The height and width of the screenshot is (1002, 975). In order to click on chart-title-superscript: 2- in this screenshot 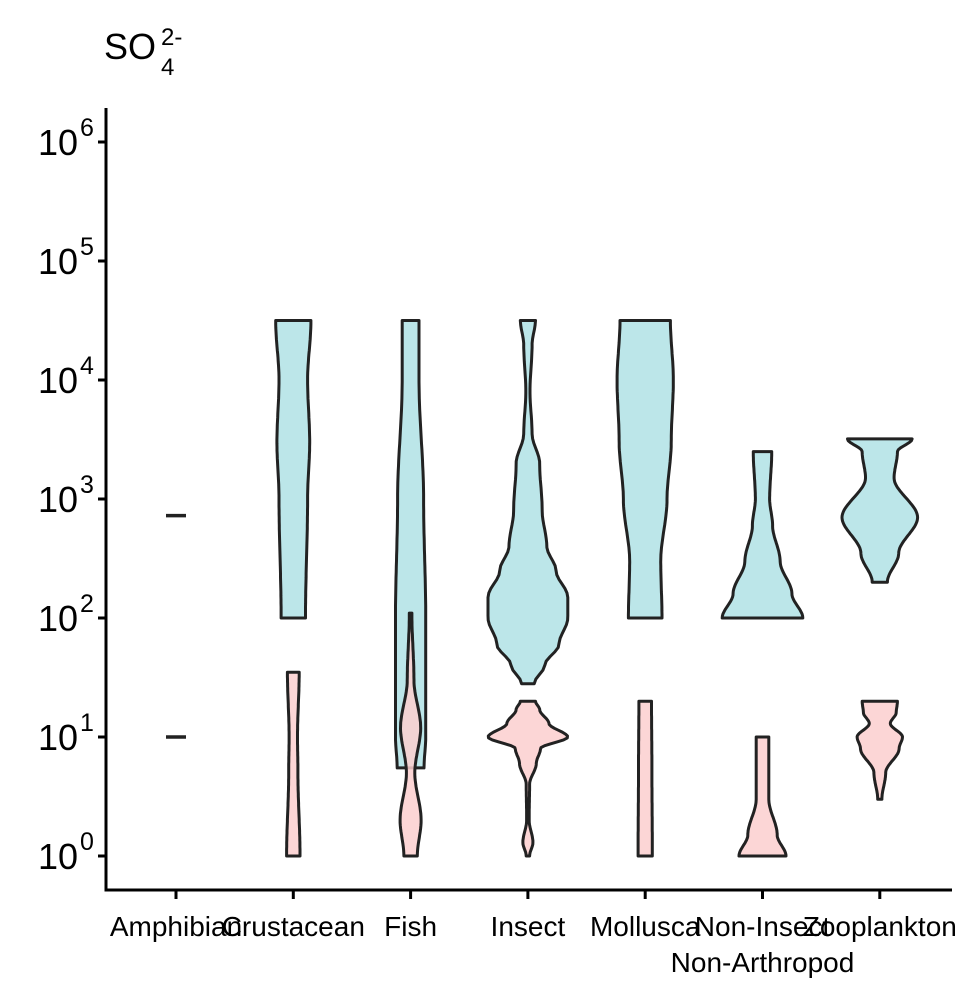, I will do `click(172, 37)`.